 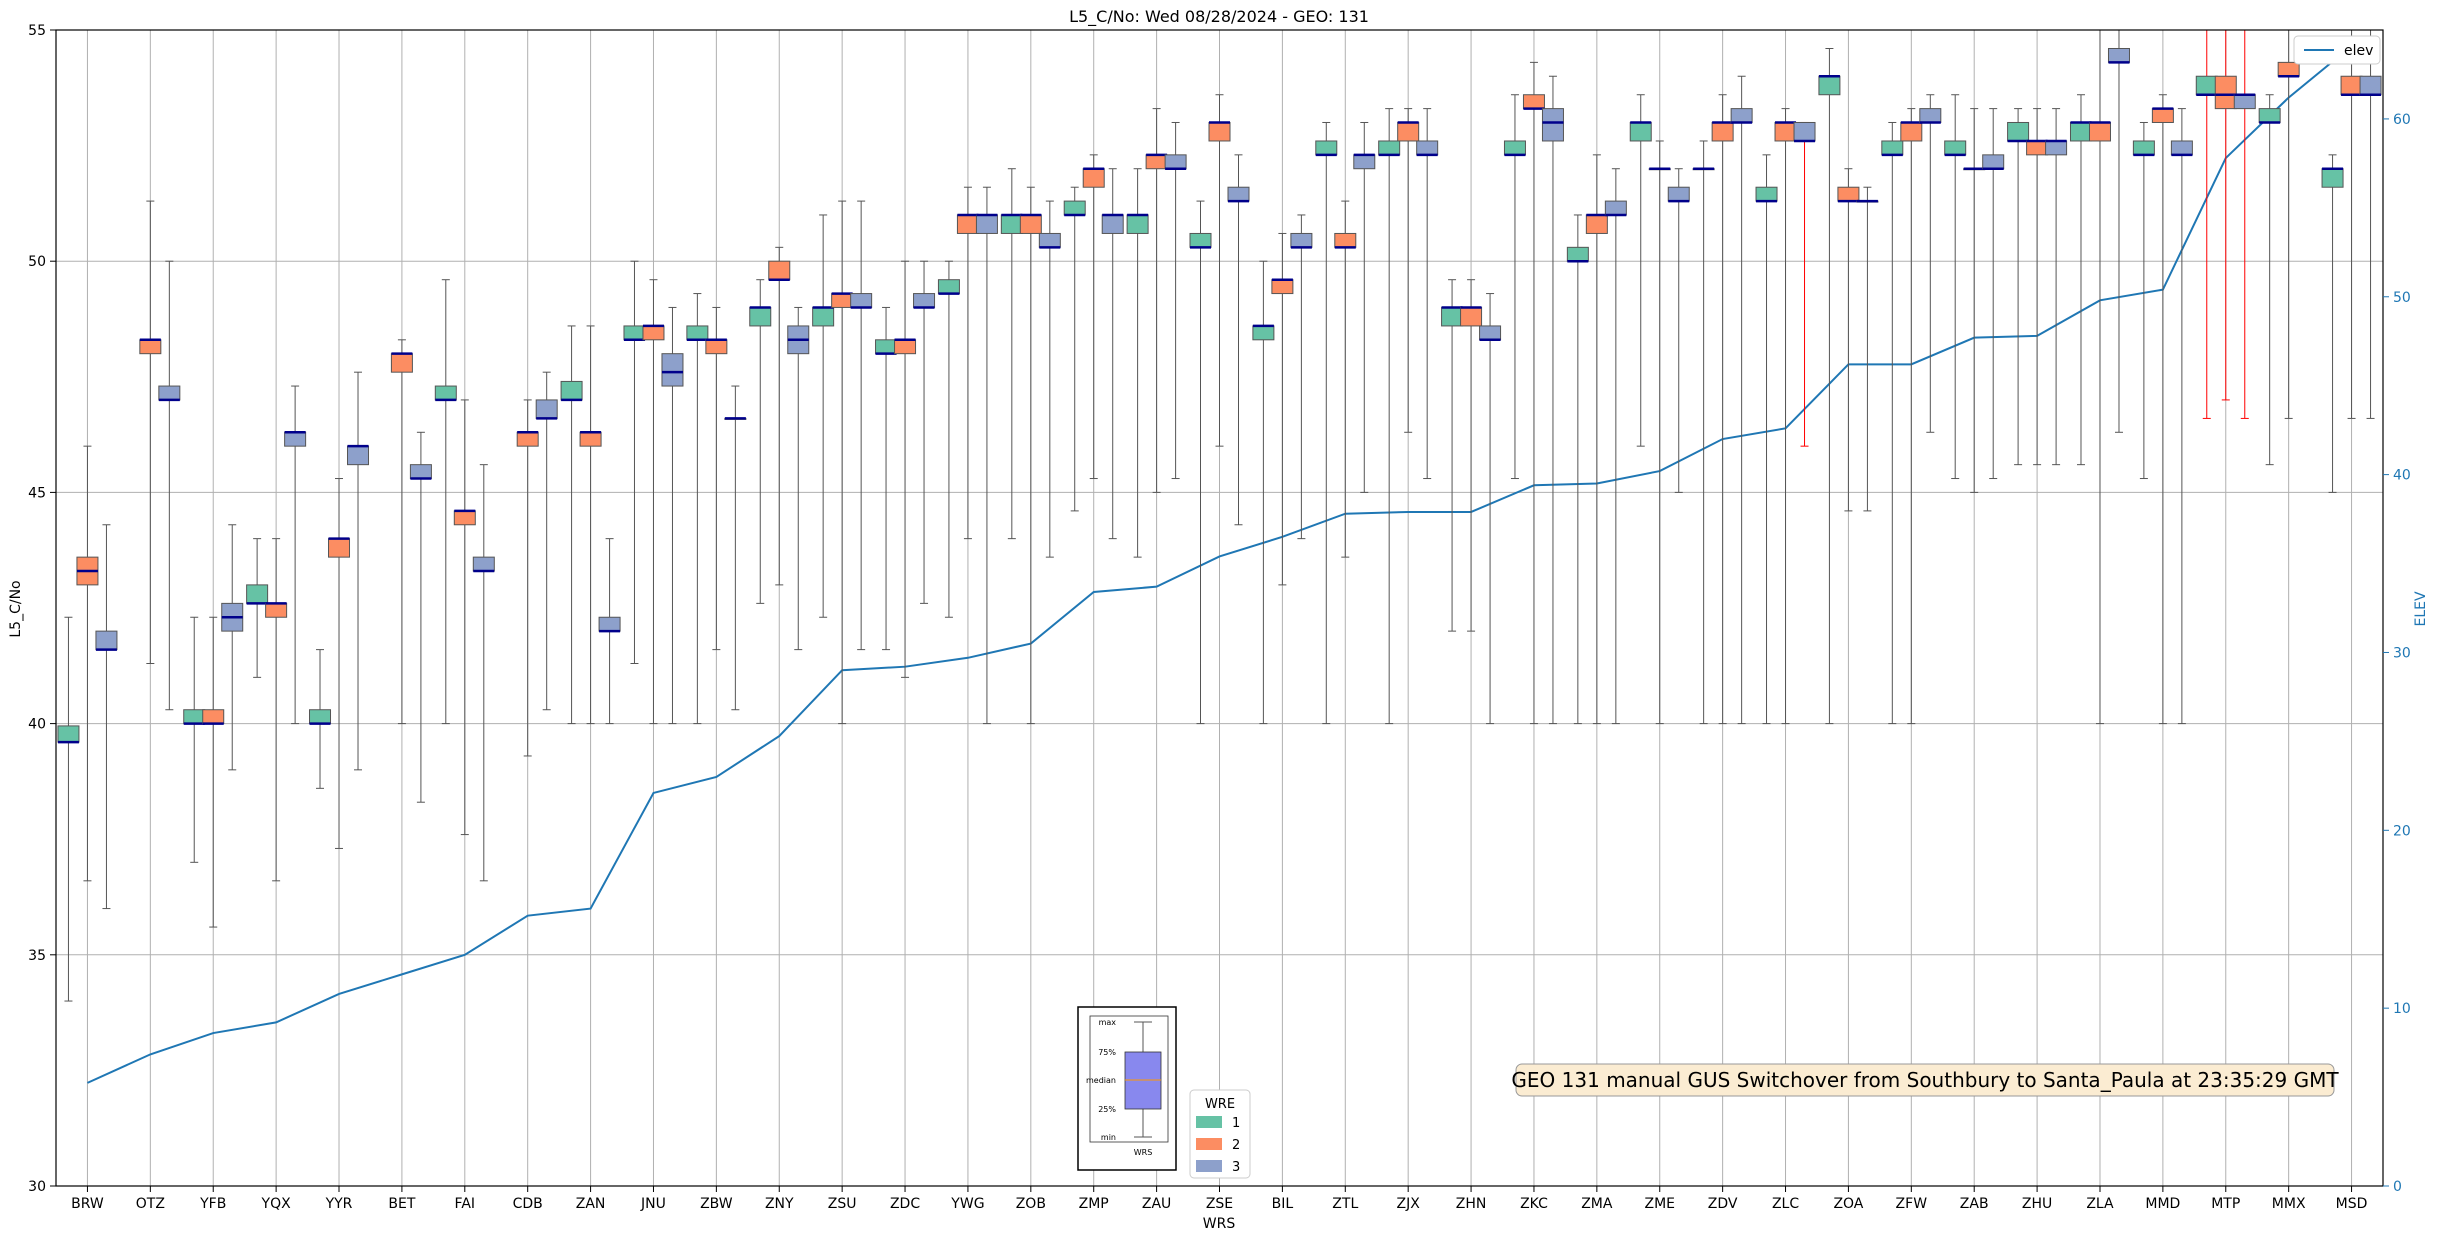 I want to click on key-label-q1: 25%, so click(x=1107, y=1109).